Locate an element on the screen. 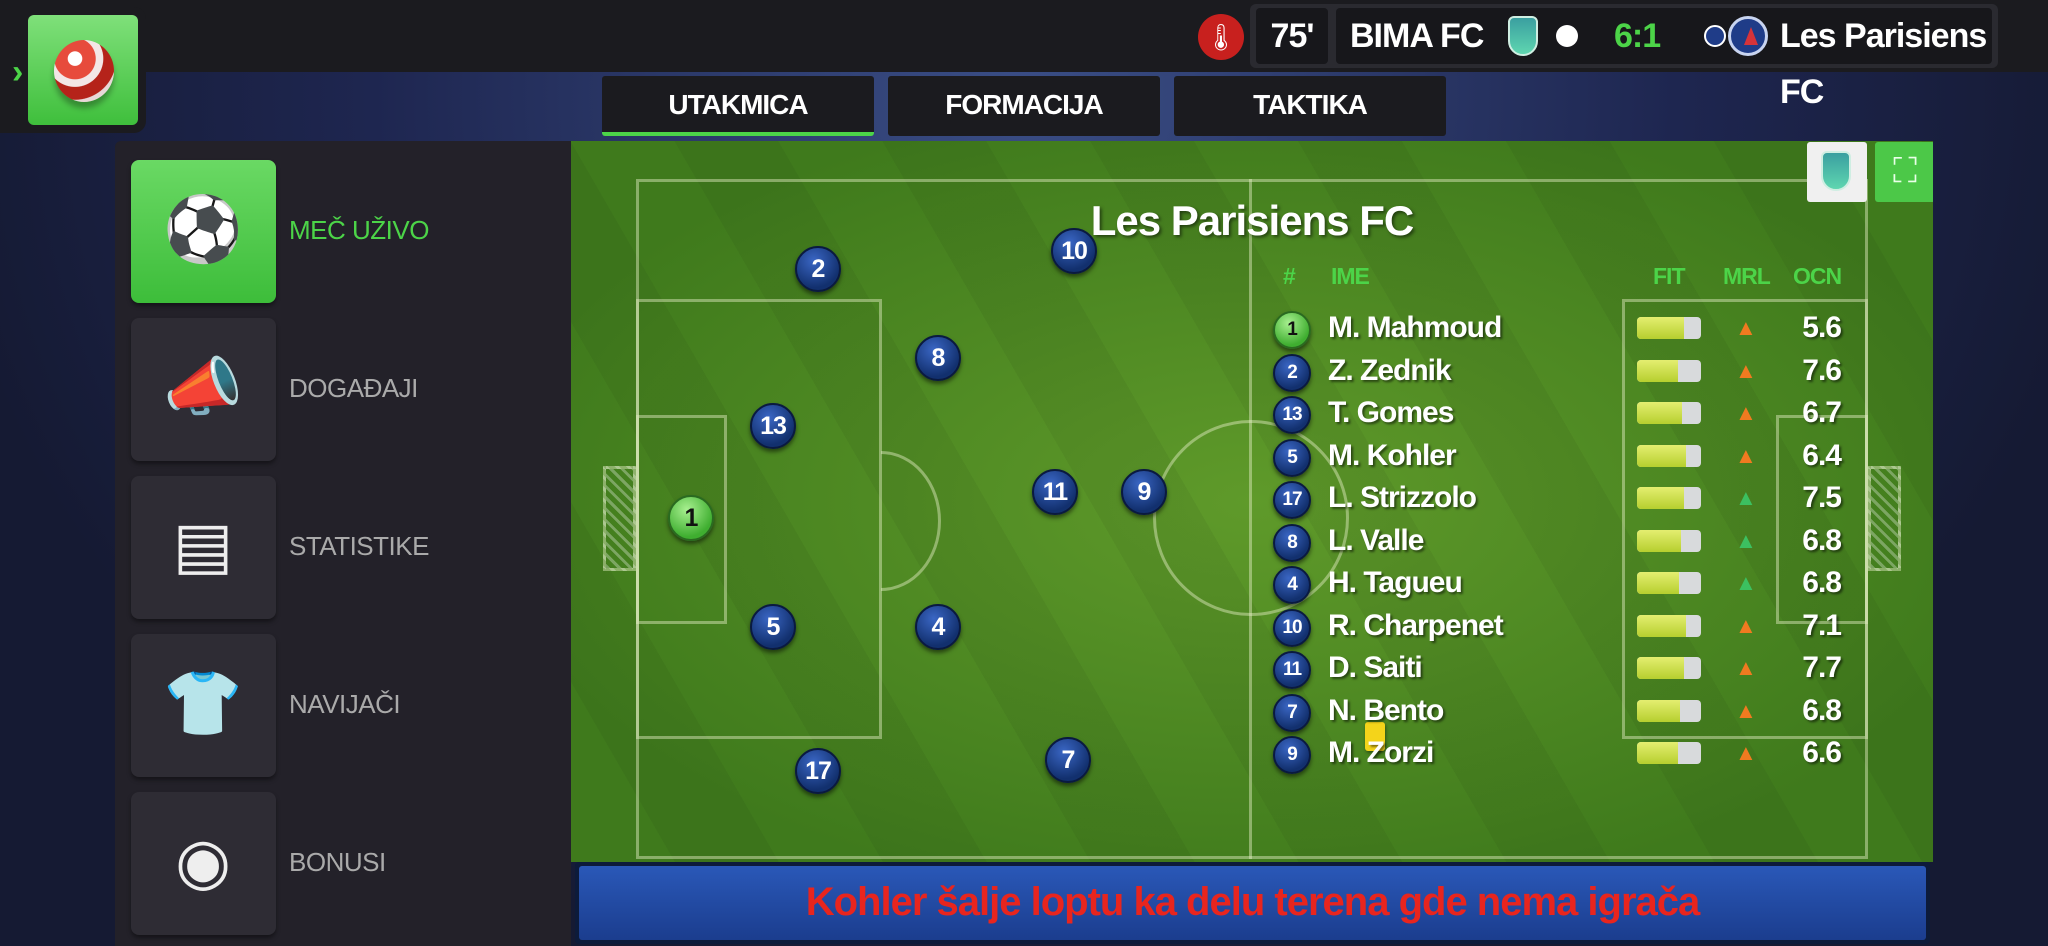 This screenshot has width=2048, height=946. sidebar-item-2: ▤ is located at coordinates (203, 547).